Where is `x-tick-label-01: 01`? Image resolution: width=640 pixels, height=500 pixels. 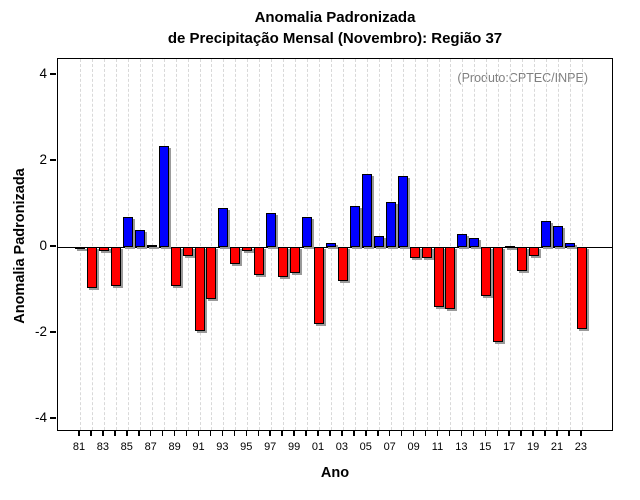 x-tick-label-01: 01 is located at coordinates (318, 447).